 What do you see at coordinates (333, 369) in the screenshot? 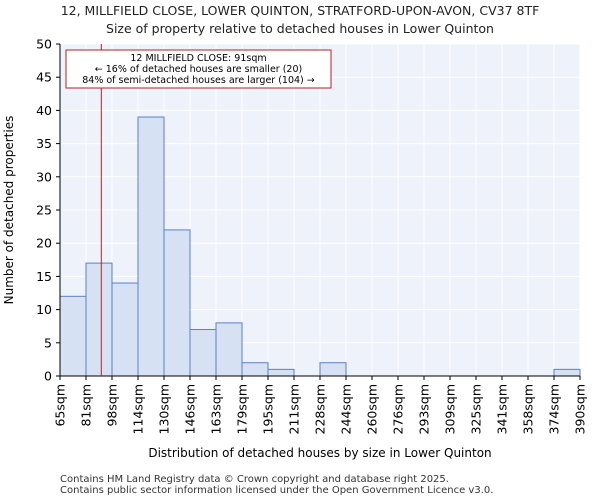
I see `bar-228sqm` at bounding box center [333, 369].